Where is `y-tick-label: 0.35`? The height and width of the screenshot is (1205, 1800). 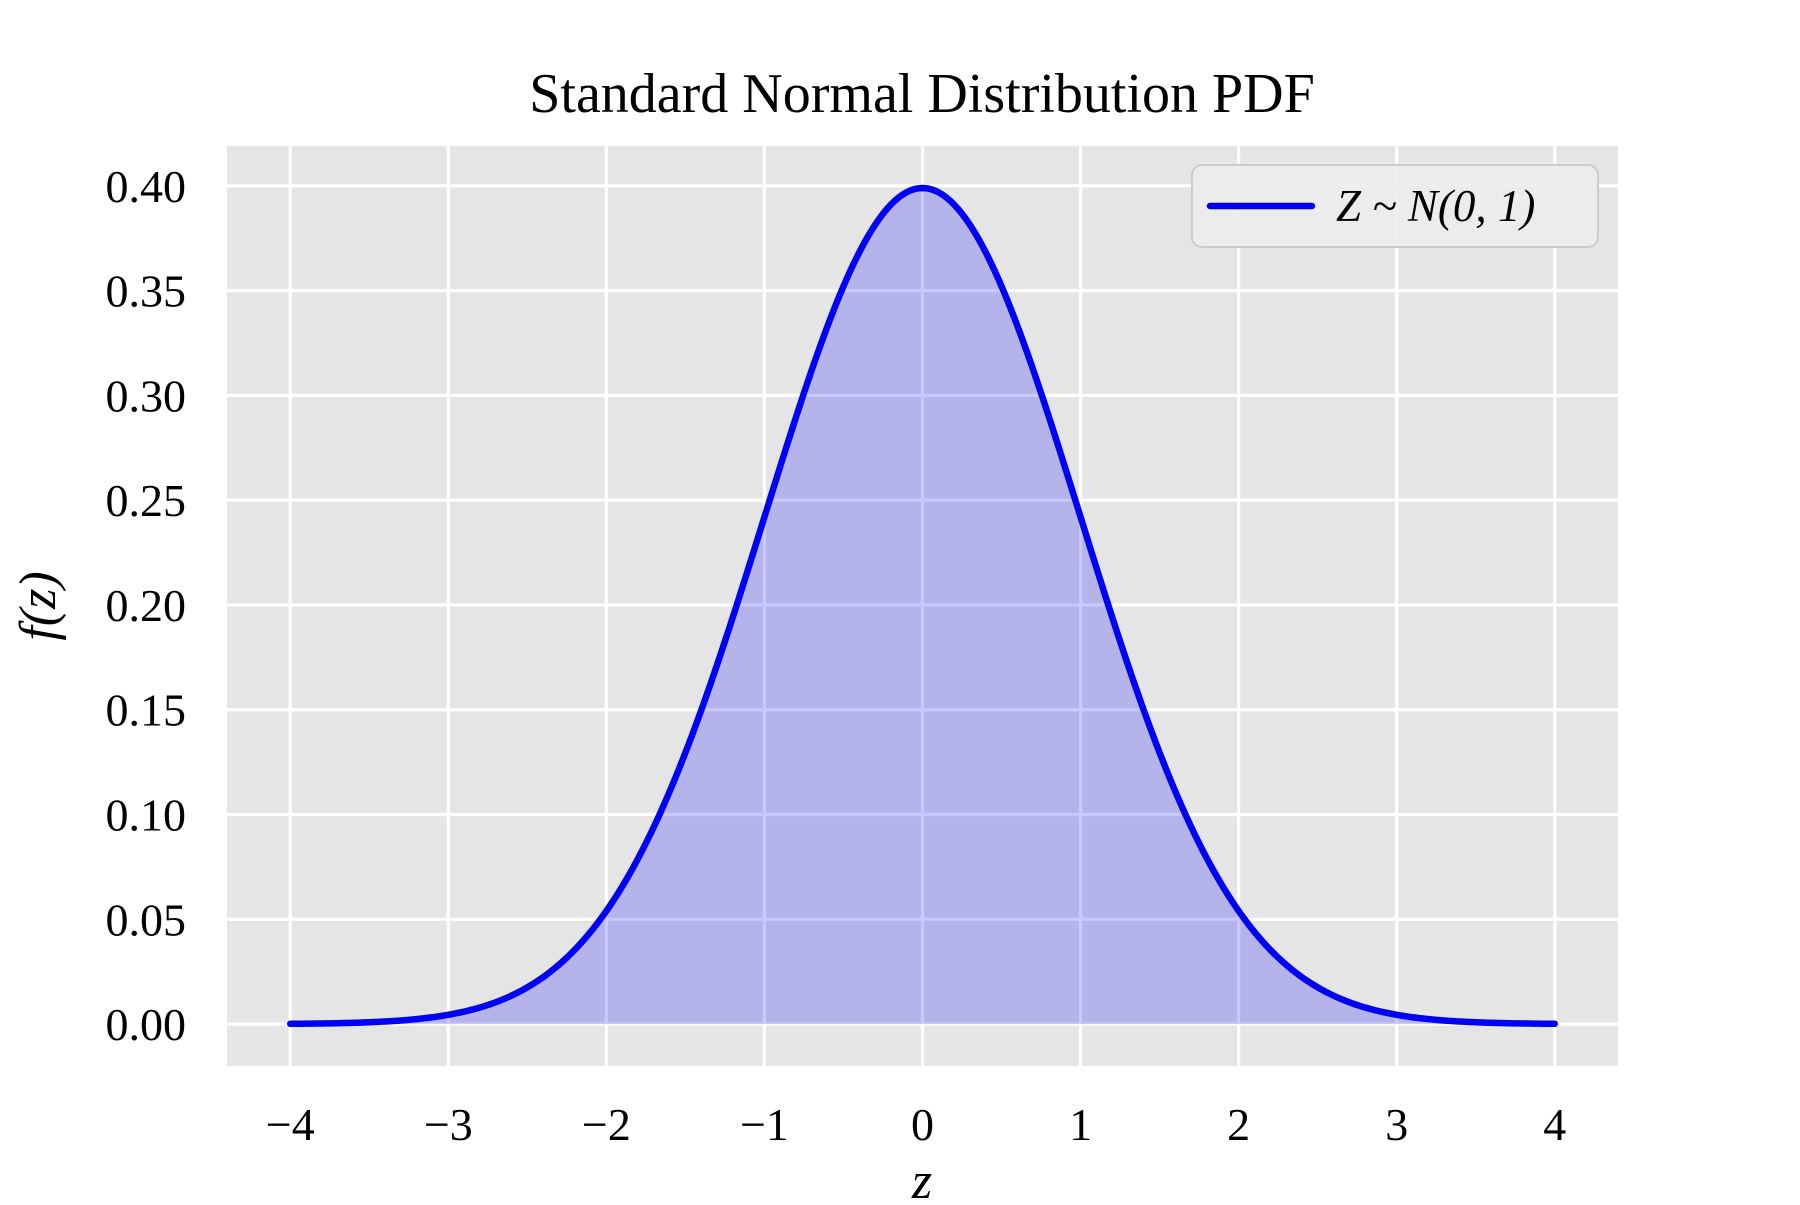
y-tick-label: 0.35 is located at coordinates (146, 291).